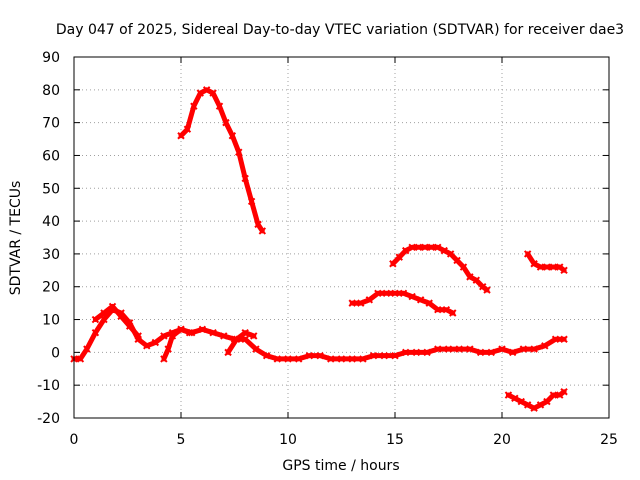  What do you see at coordinates (51, 222) in the screenshot?
I see `y-tick-label: 40` at bounding box center [51, 222].